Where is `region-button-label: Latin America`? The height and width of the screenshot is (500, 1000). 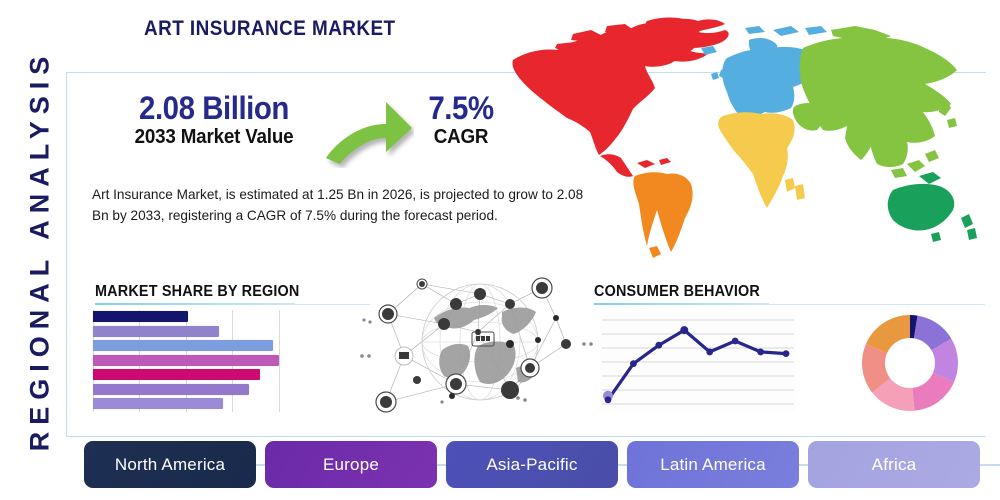
region-button-label: Latin America is located at coordinates (713, 464).